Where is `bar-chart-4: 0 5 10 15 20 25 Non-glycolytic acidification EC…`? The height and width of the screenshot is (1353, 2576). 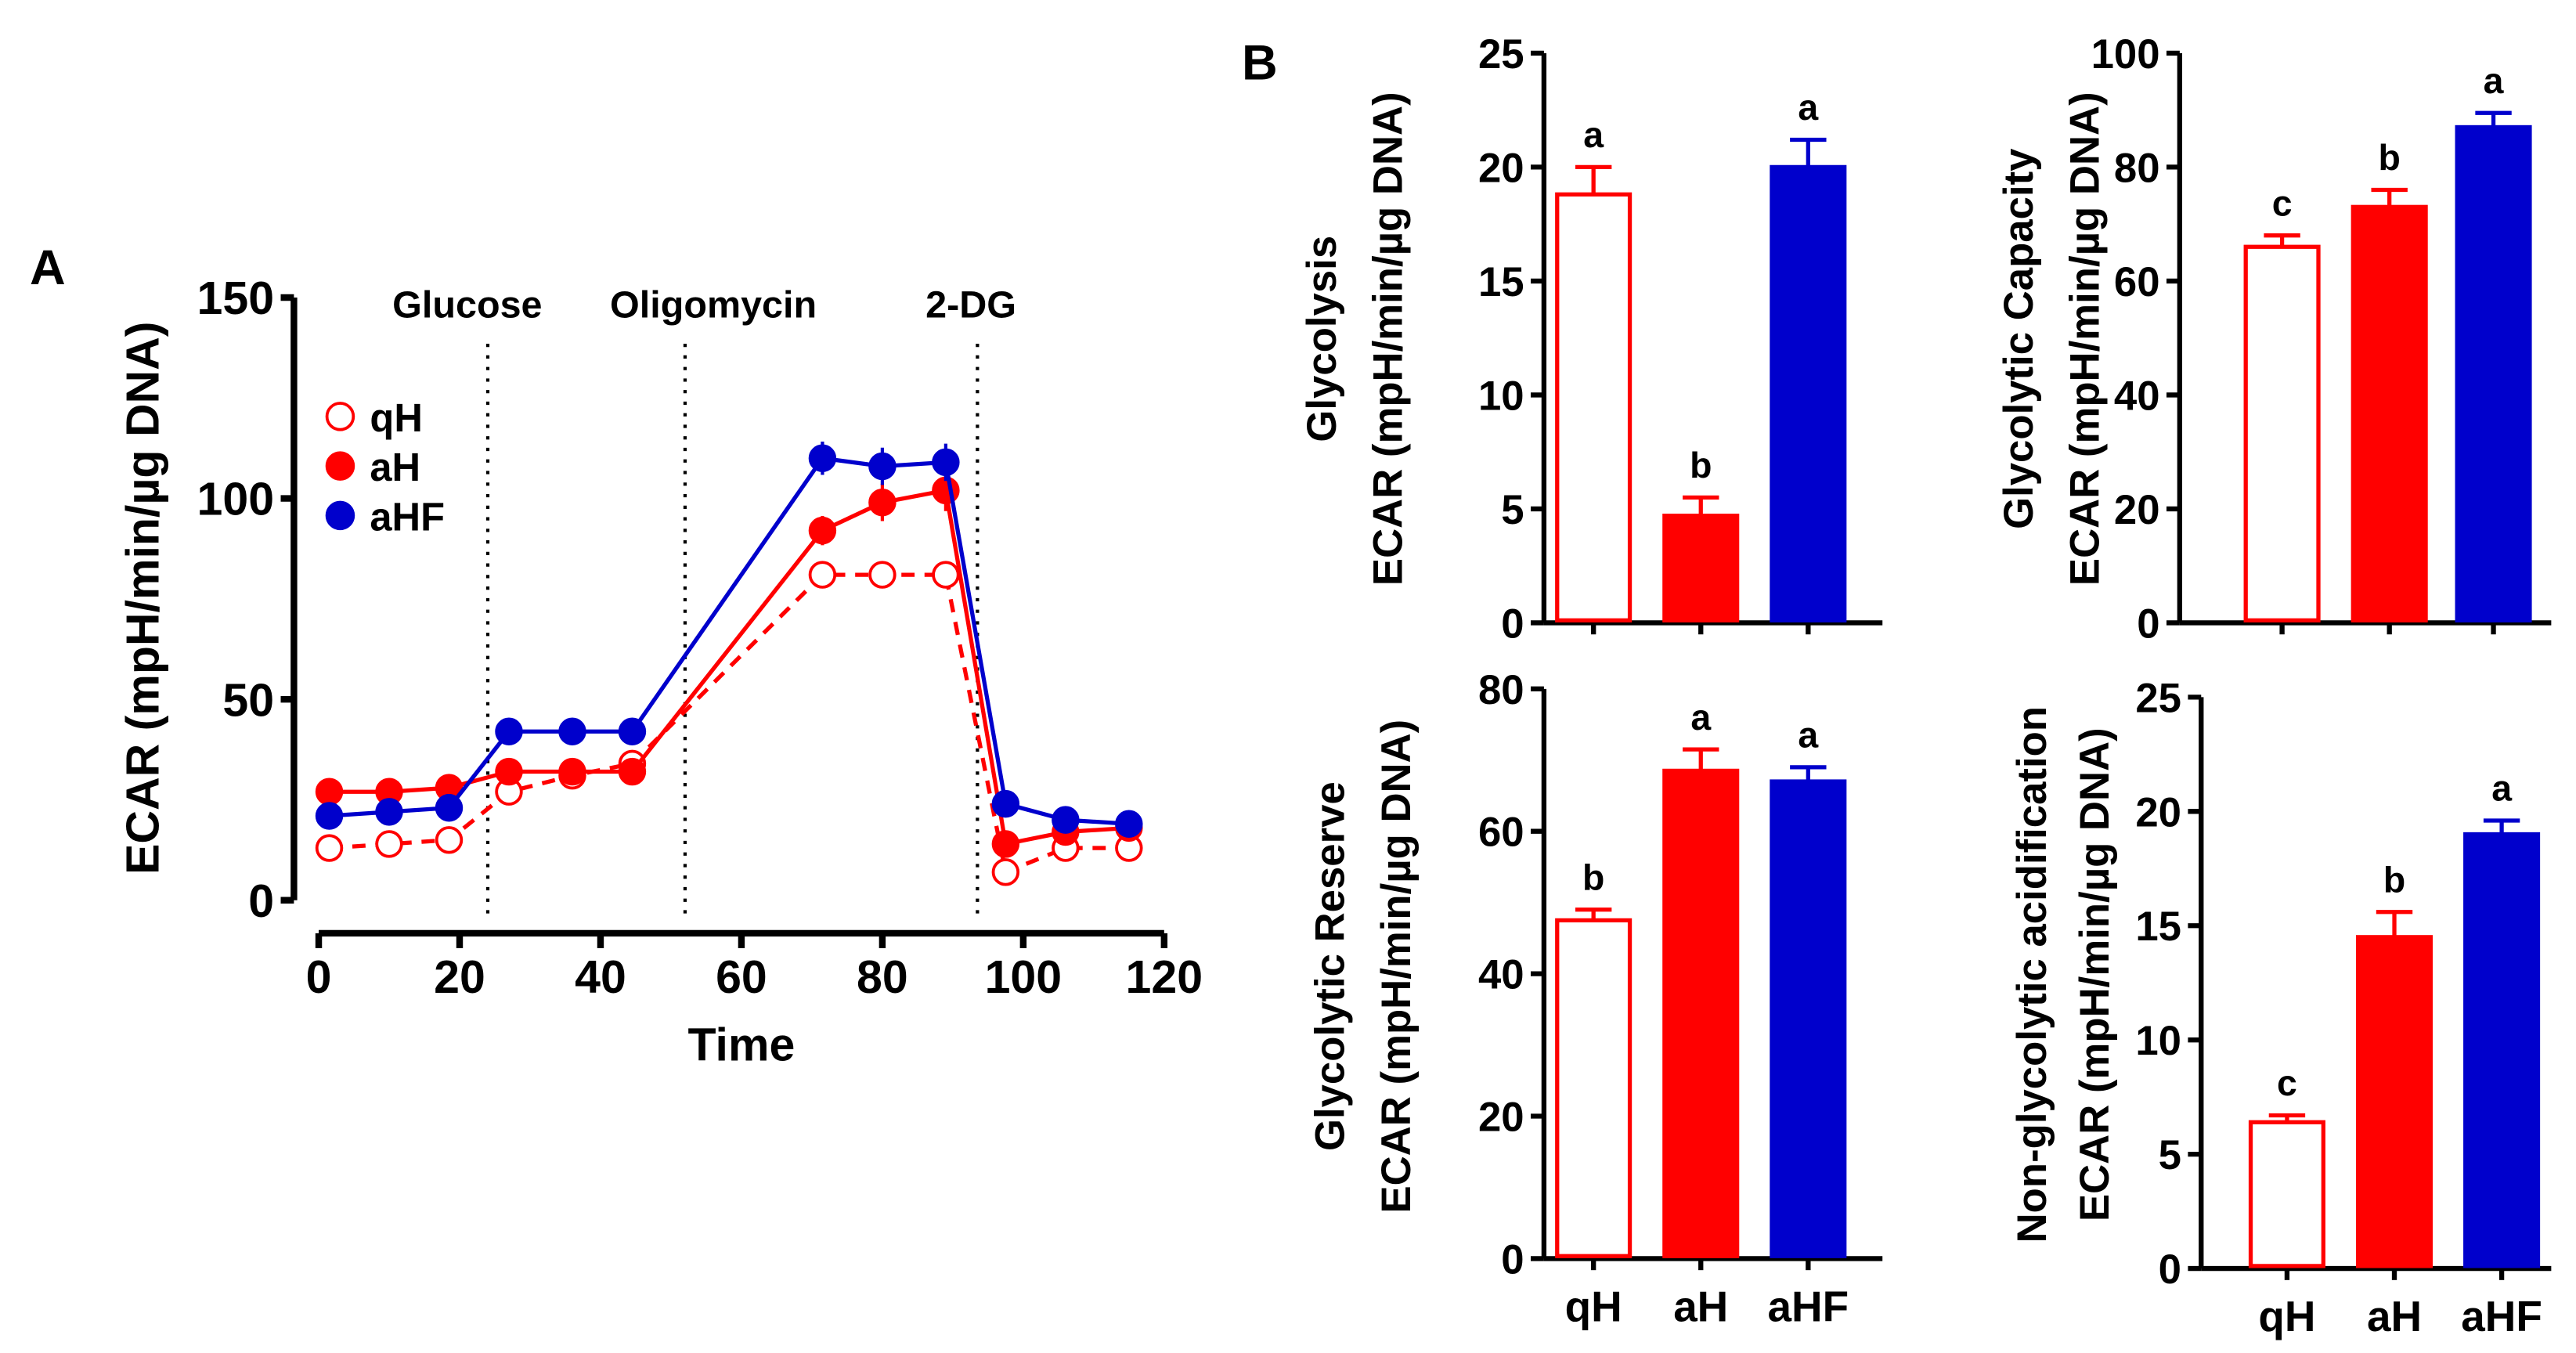
bar-chart-4: 0 5 10 15 20 25 Non-glycolytic acidification EC… is located at coordinates (2280, 1008).